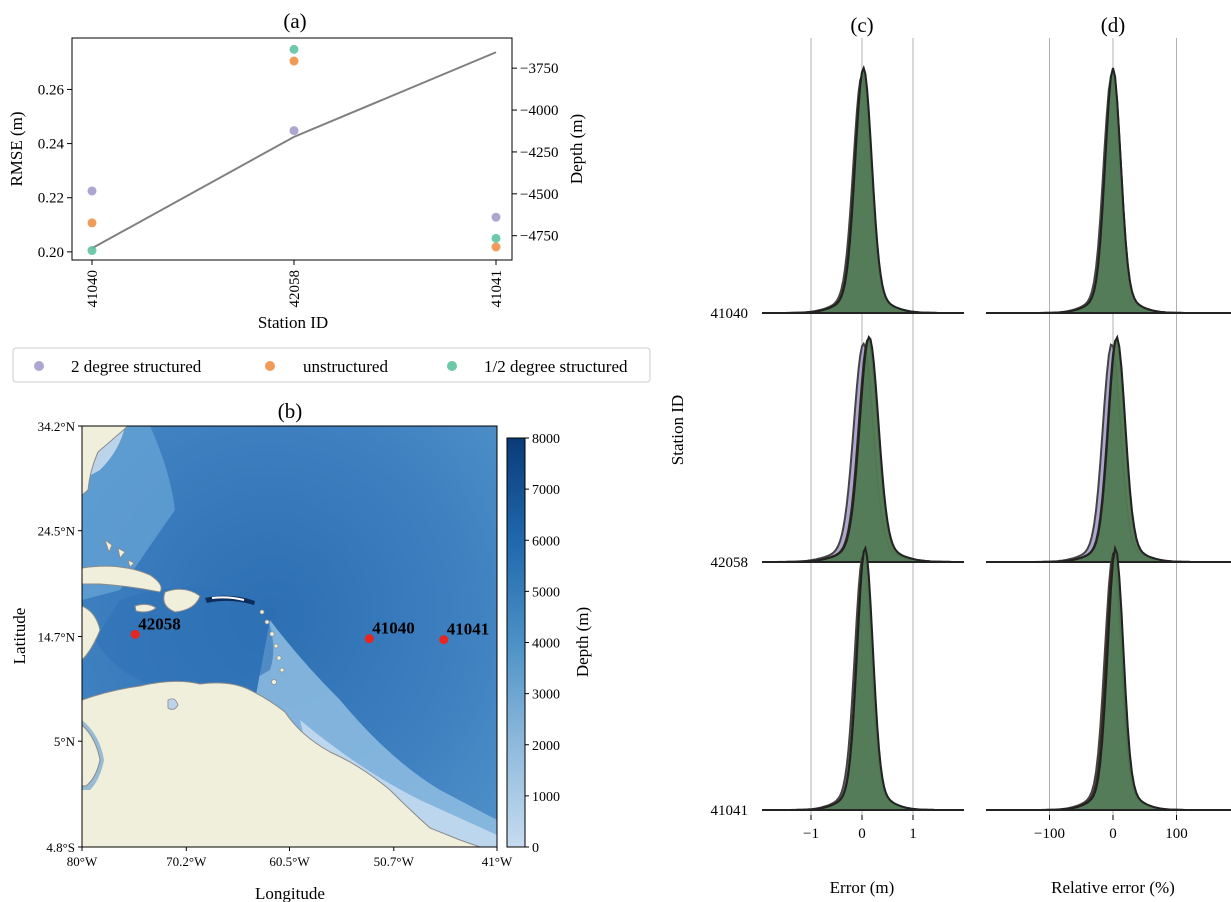 This screenshot has width=1231, height=902. I want to click on buoy-stations: 42058 41040 41041, so click(309, 629).